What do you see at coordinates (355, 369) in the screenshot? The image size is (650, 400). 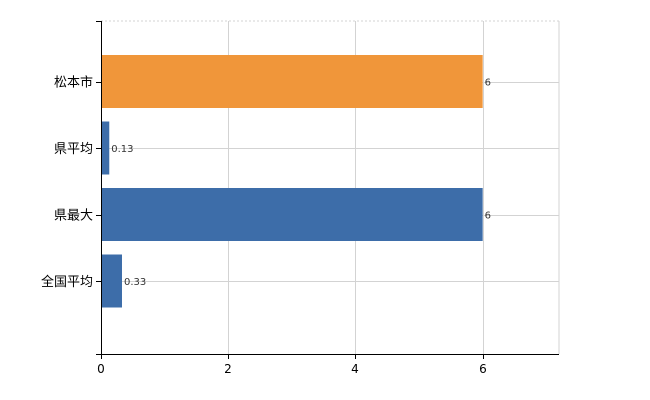 I see `x-tick-label: 4` at bounding box center [355, 369].